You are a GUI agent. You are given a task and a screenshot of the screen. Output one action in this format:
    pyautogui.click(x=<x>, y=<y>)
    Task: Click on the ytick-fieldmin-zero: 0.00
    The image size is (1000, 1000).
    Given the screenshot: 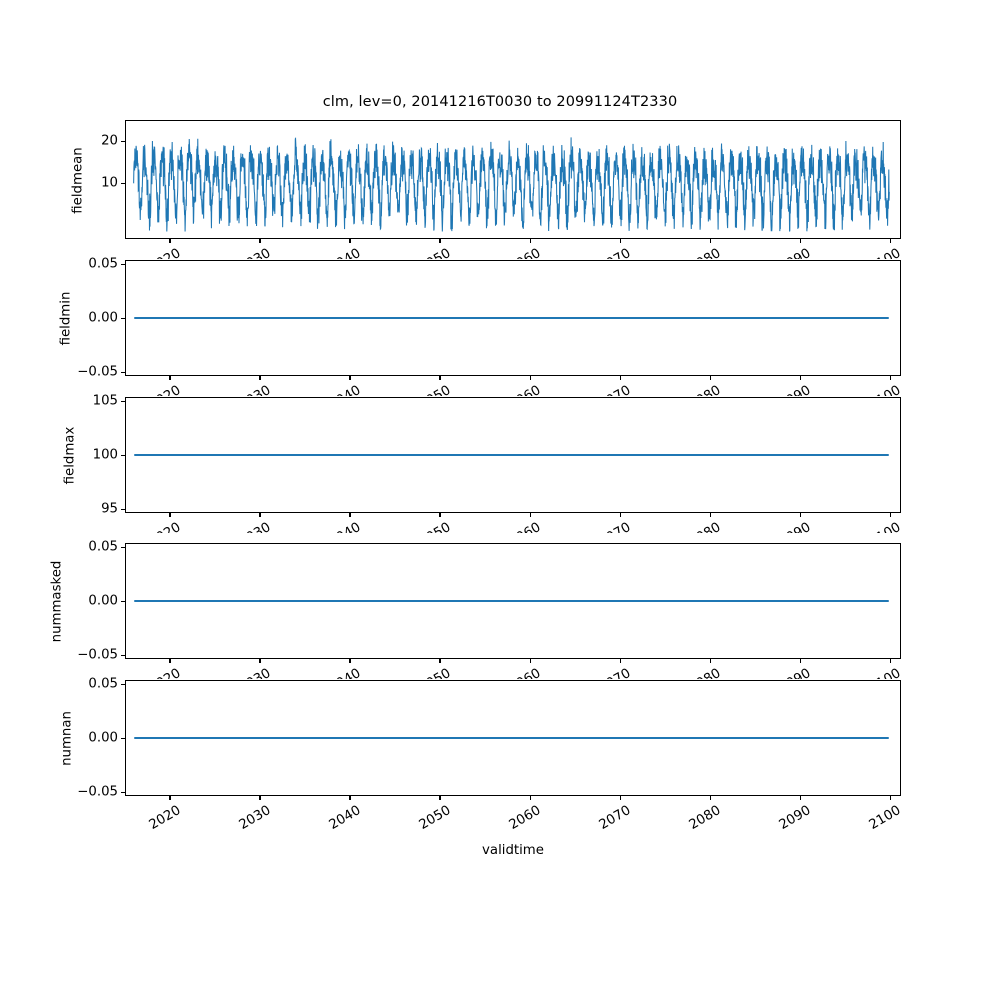 What is the action you would take?
    pyautogui.click(x=103, y=318)
    